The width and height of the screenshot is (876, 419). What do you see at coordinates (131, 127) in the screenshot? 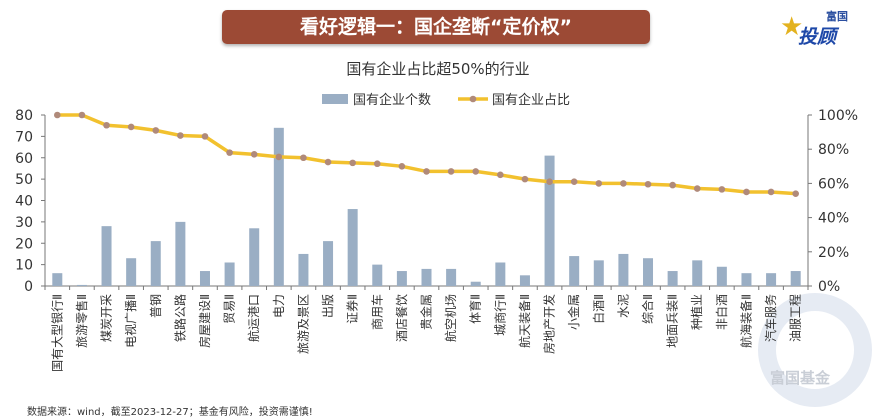
I see `point-电视广播Ⅱ` at bounding box center [131, 127].